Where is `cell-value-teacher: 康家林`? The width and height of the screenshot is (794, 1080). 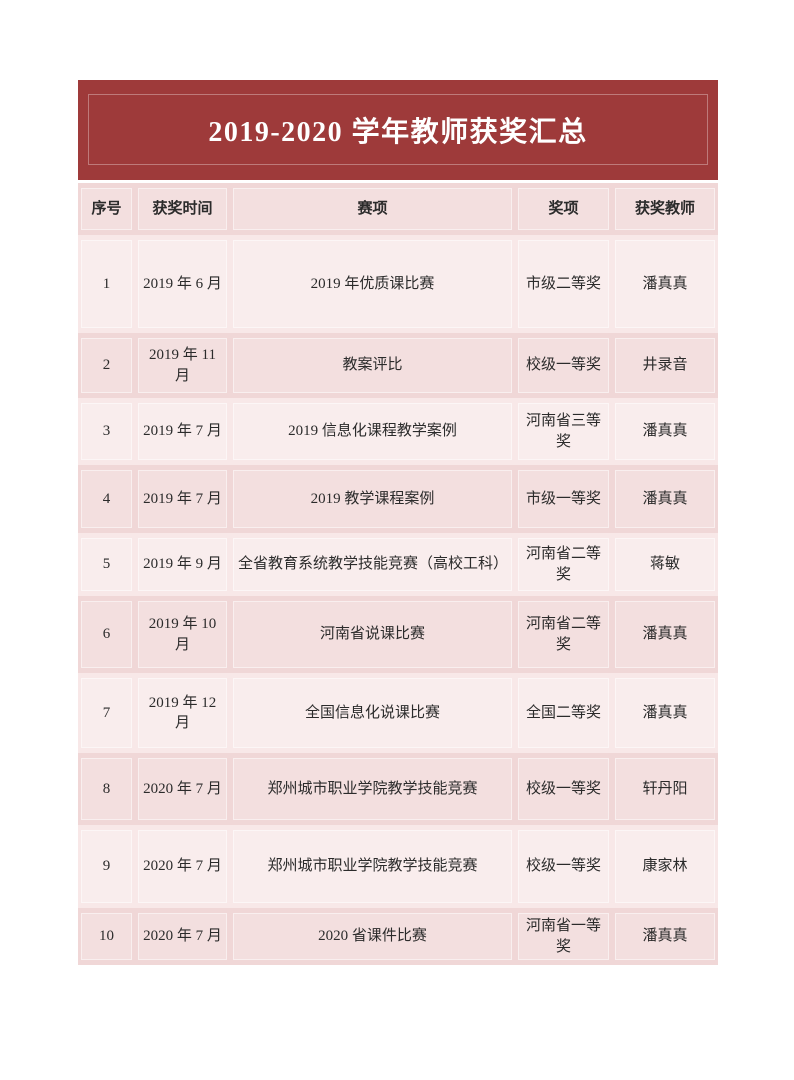
cell-value-teacher: 康家林 is located at coordinates (665, 866).